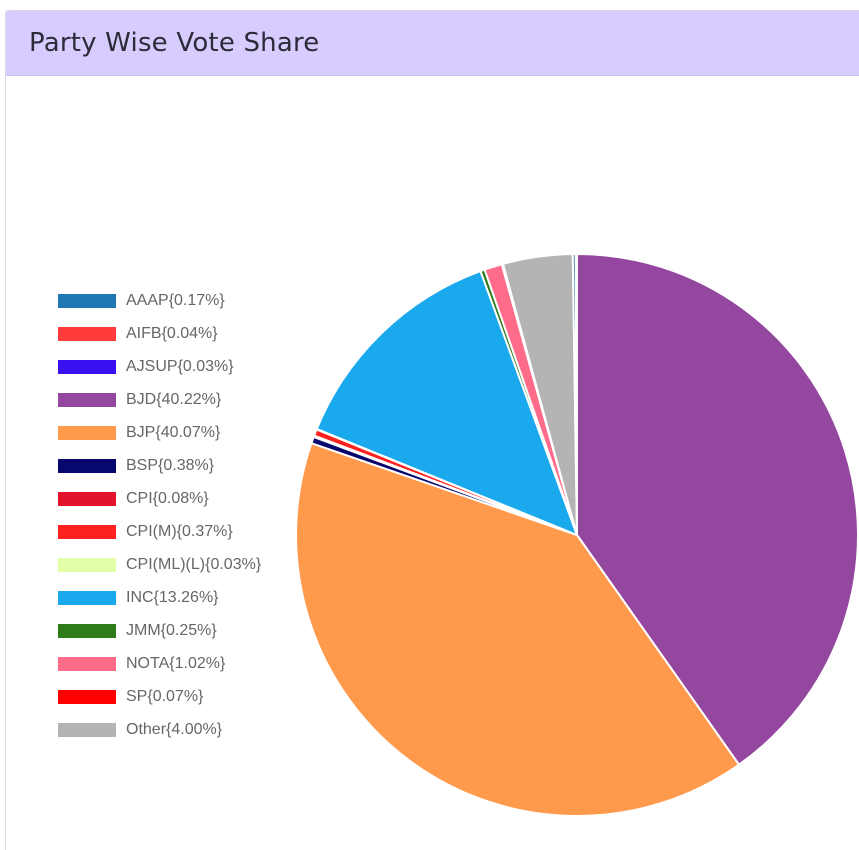  Describe the element at coordinates (173, 432) in the screenshot. I see `legend-label: BJP{40.07%}` at that location.